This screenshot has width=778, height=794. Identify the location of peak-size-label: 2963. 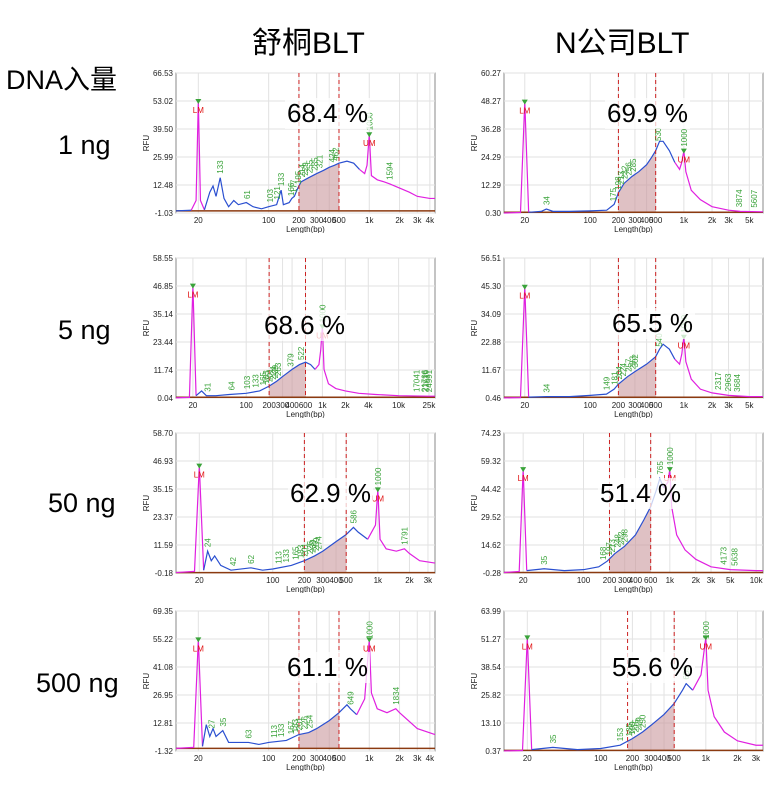
(728, 382).